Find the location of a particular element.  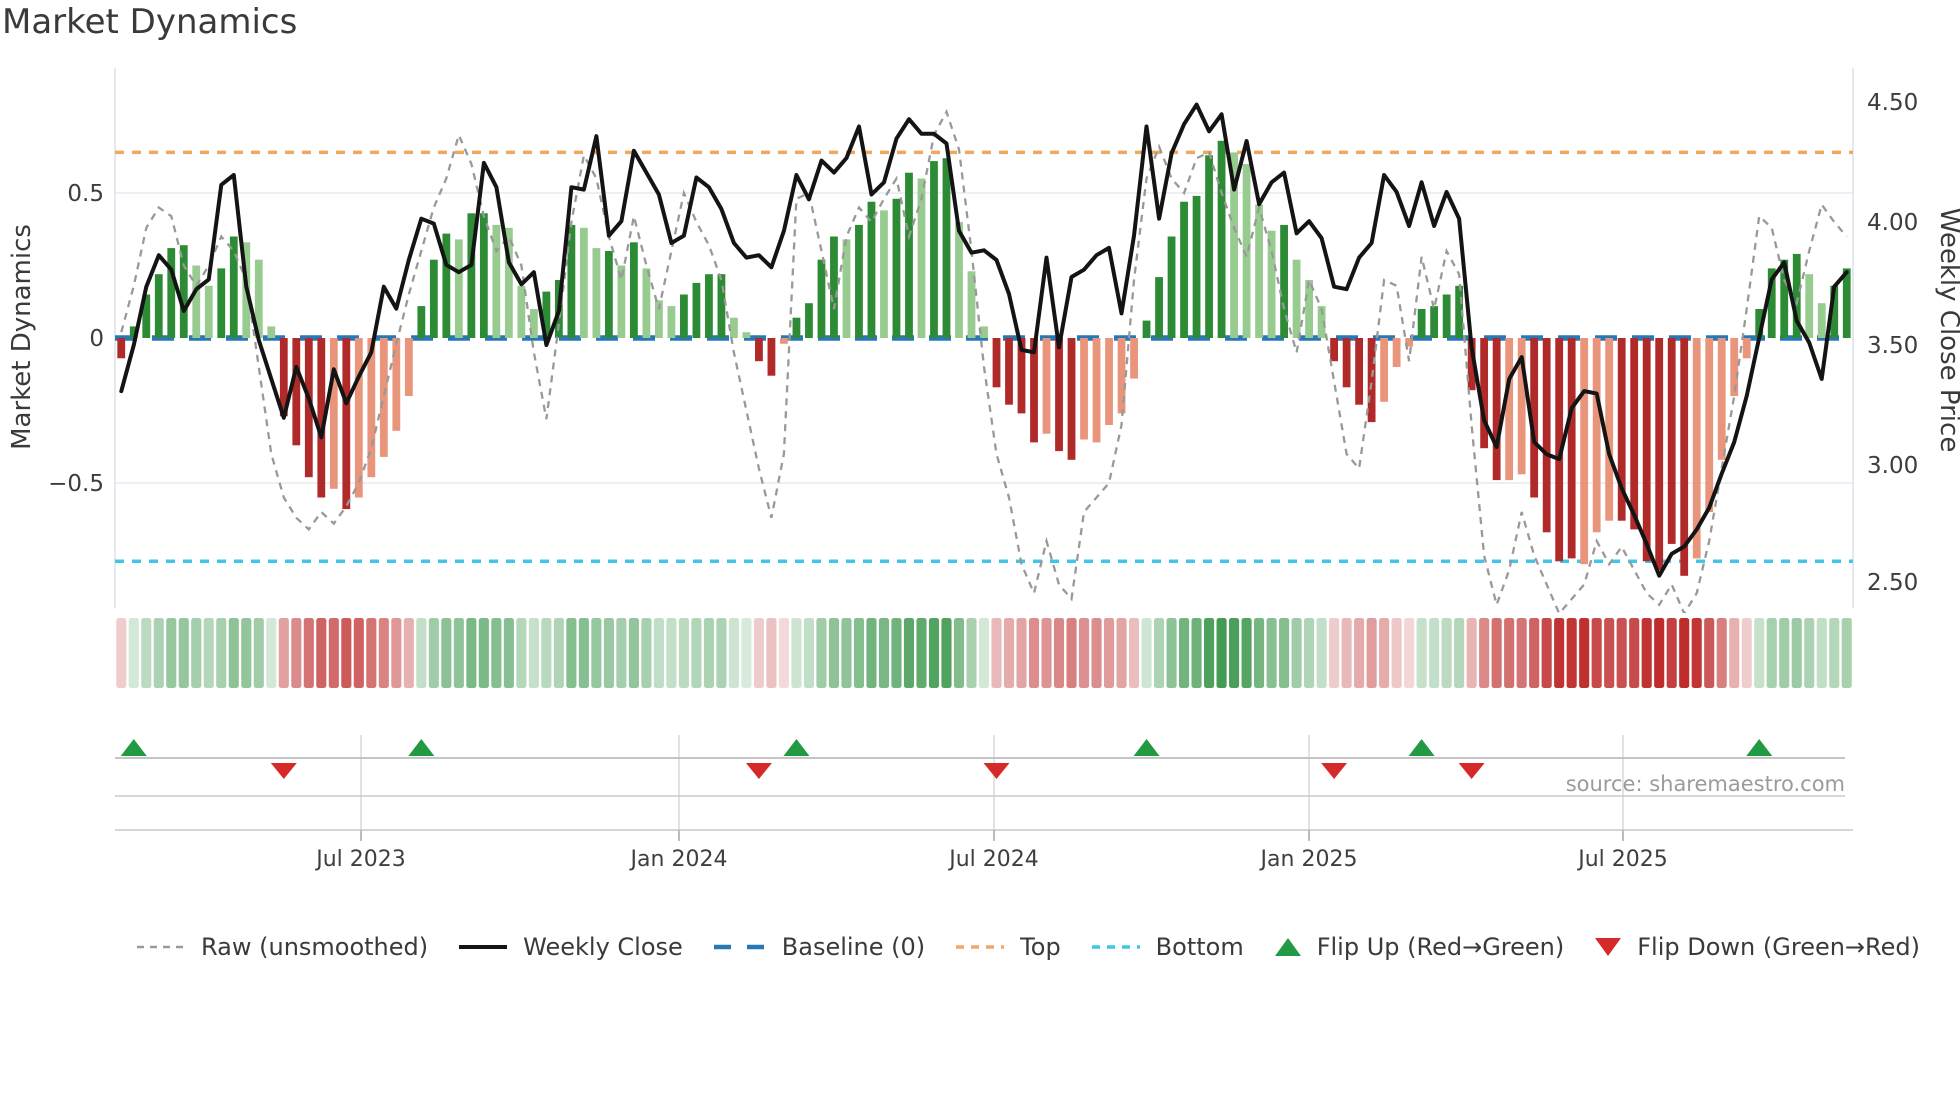

legend-label: Baseline (0) is located at coordinates (853, 947).